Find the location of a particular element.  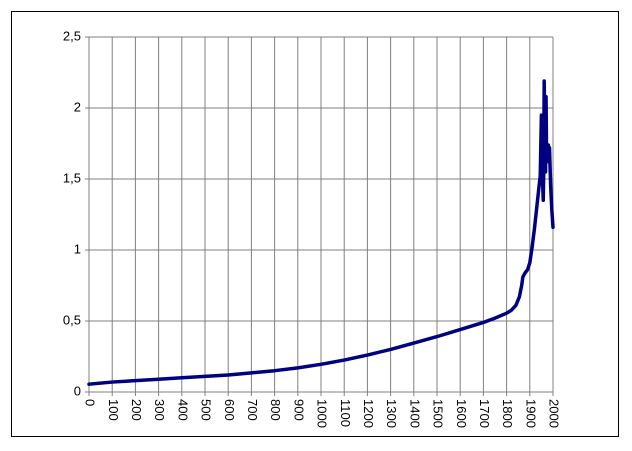

x-tick-label: 300 is located at coordinates (159, 410).